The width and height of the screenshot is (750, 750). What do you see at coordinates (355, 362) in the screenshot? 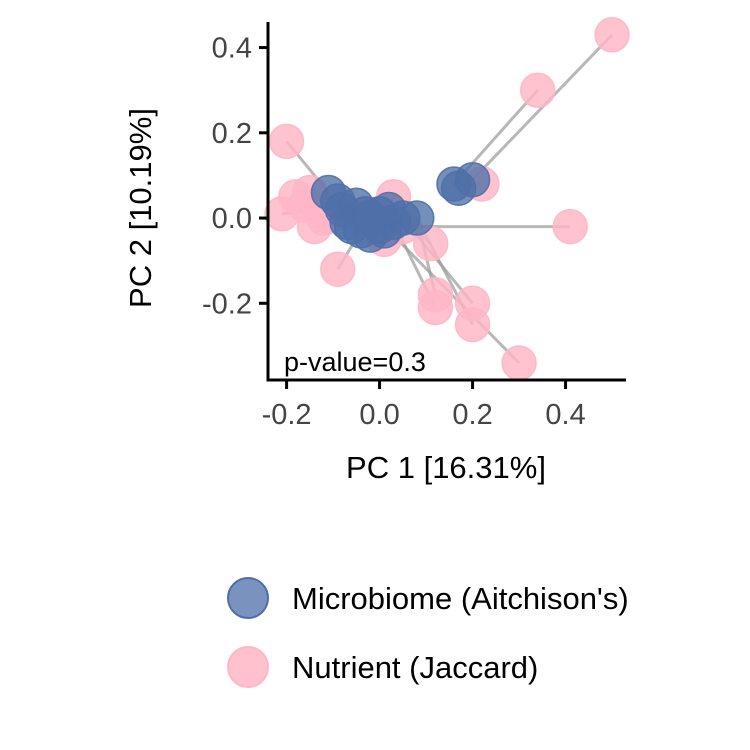
I see `p-value-annotation: p-value=0.3` at bounding box center [355, 362].